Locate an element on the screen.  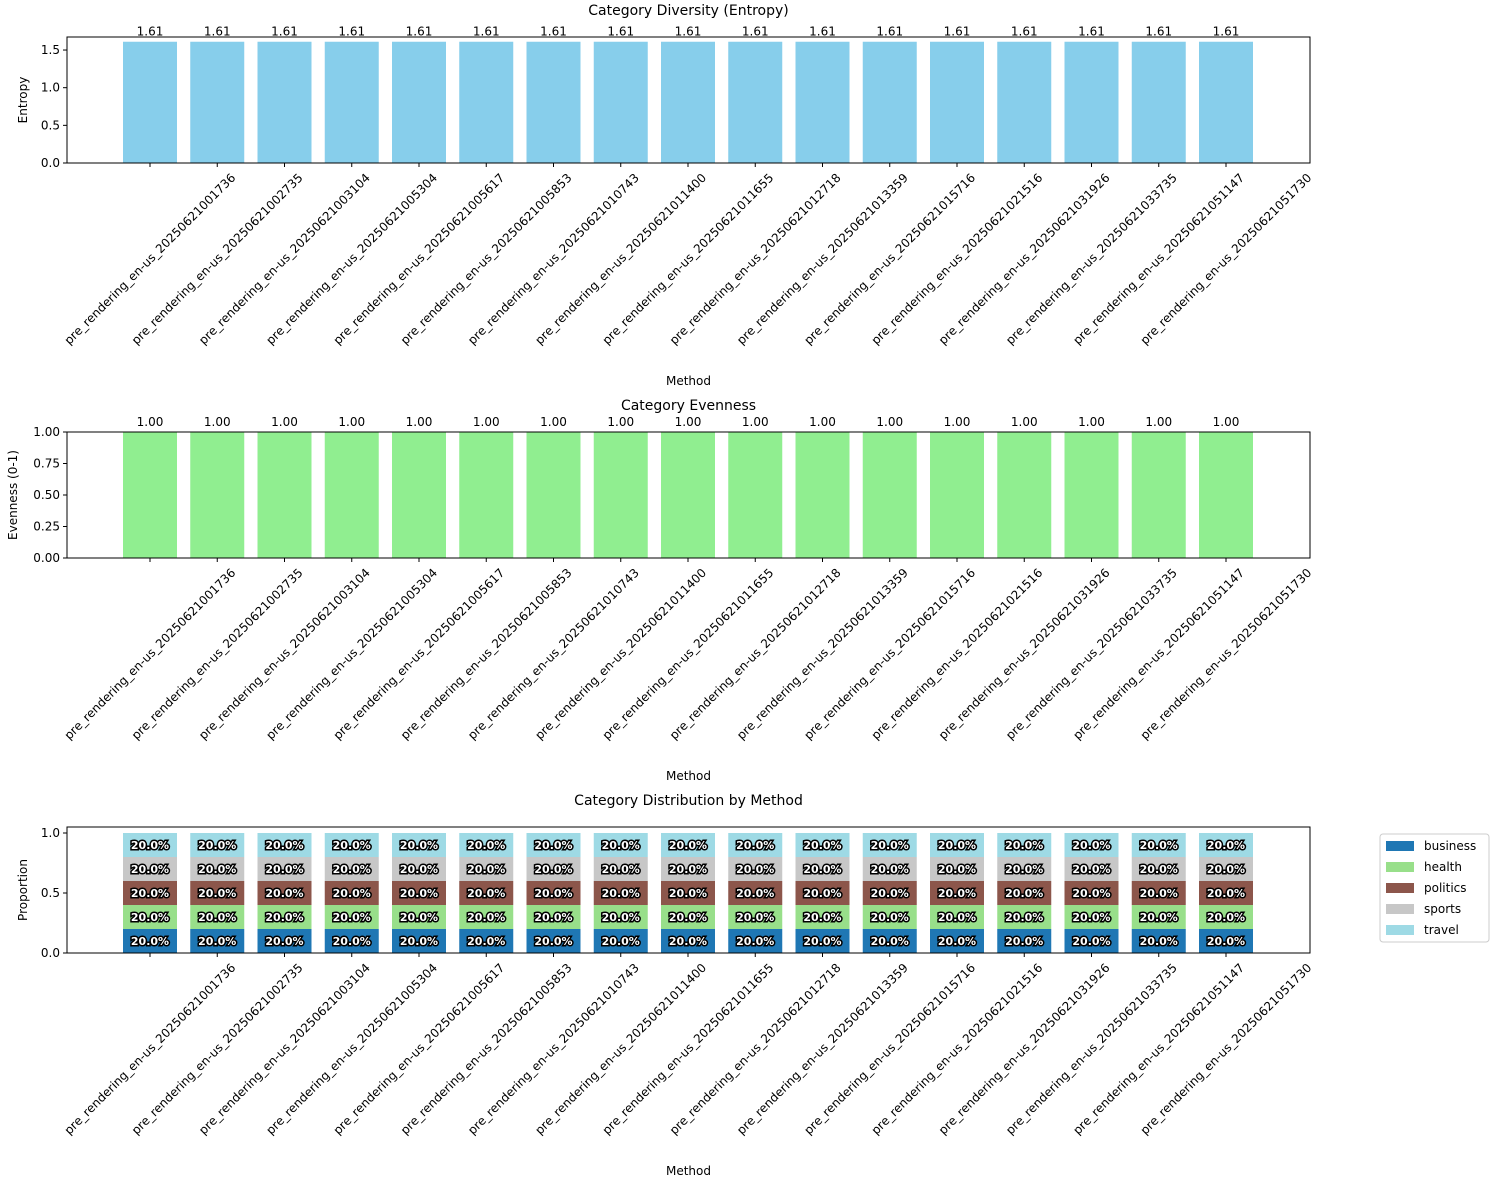
chart-title: Category Distribution by Method is located at coordinates (688, 801).